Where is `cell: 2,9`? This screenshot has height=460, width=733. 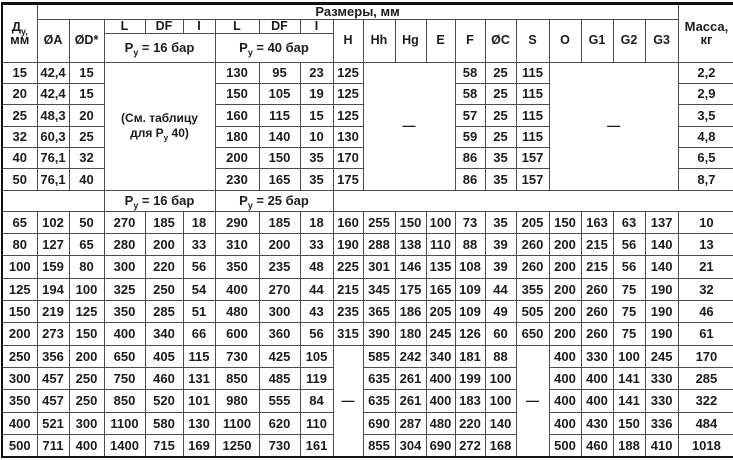
cell: 2,9 is located at coordinates (705, 94).